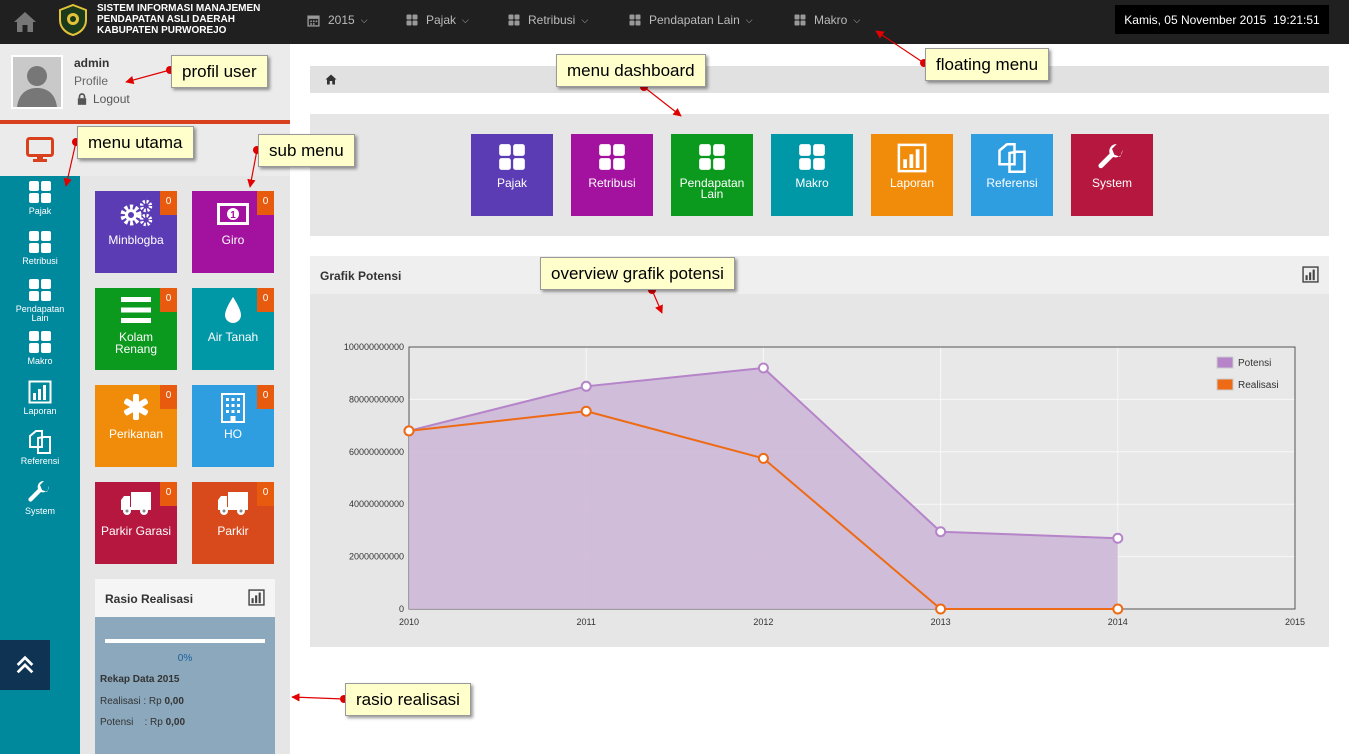 The image size is (1349, 754). What do you see at coordinates (827, 20) in the screenshot?
I see `menu-makro: Makro ⌵` at bounding box center [827, 20].